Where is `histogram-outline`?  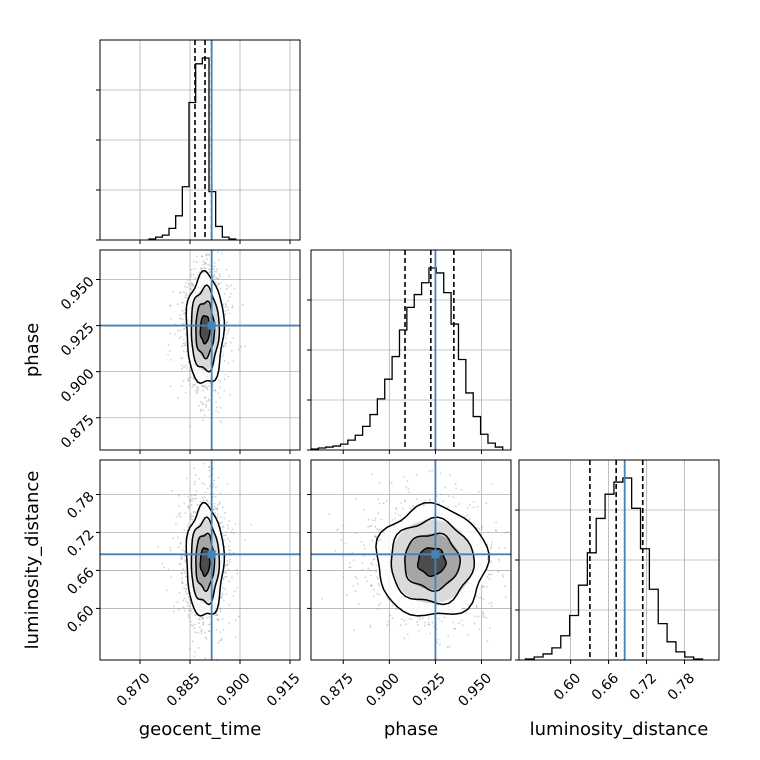 histogram-outline is located at coordinates (614, 568).